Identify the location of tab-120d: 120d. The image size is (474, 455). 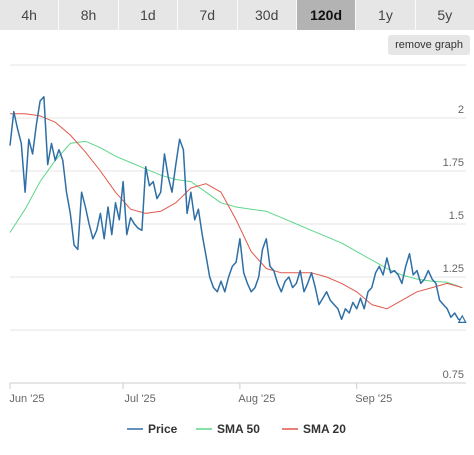
(326, 15).